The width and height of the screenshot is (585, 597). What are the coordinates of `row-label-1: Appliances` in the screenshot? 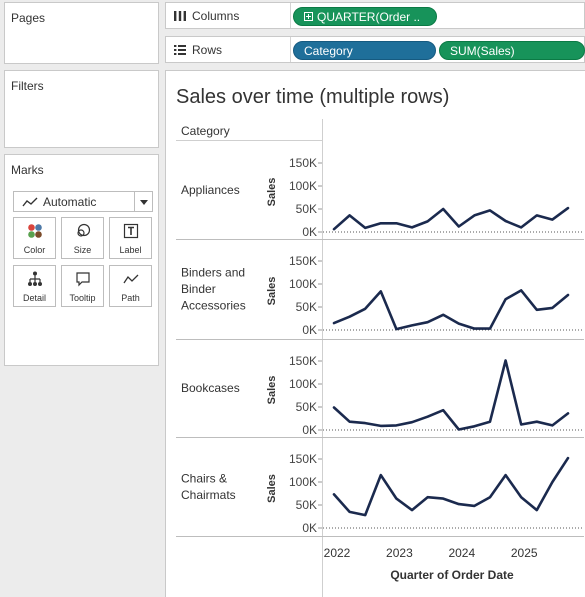 It's located at (210, 190).